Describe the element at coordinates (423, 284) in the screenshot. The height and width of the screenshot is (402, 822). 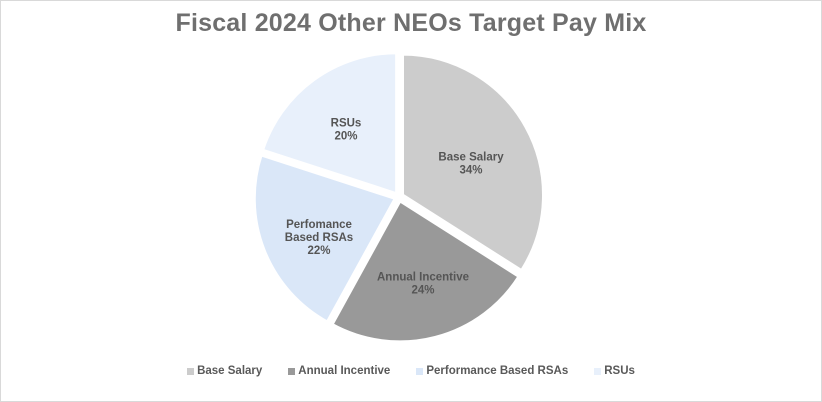
I see `slice-label-annual-incentive: Annual Incentive 24%` at that location.